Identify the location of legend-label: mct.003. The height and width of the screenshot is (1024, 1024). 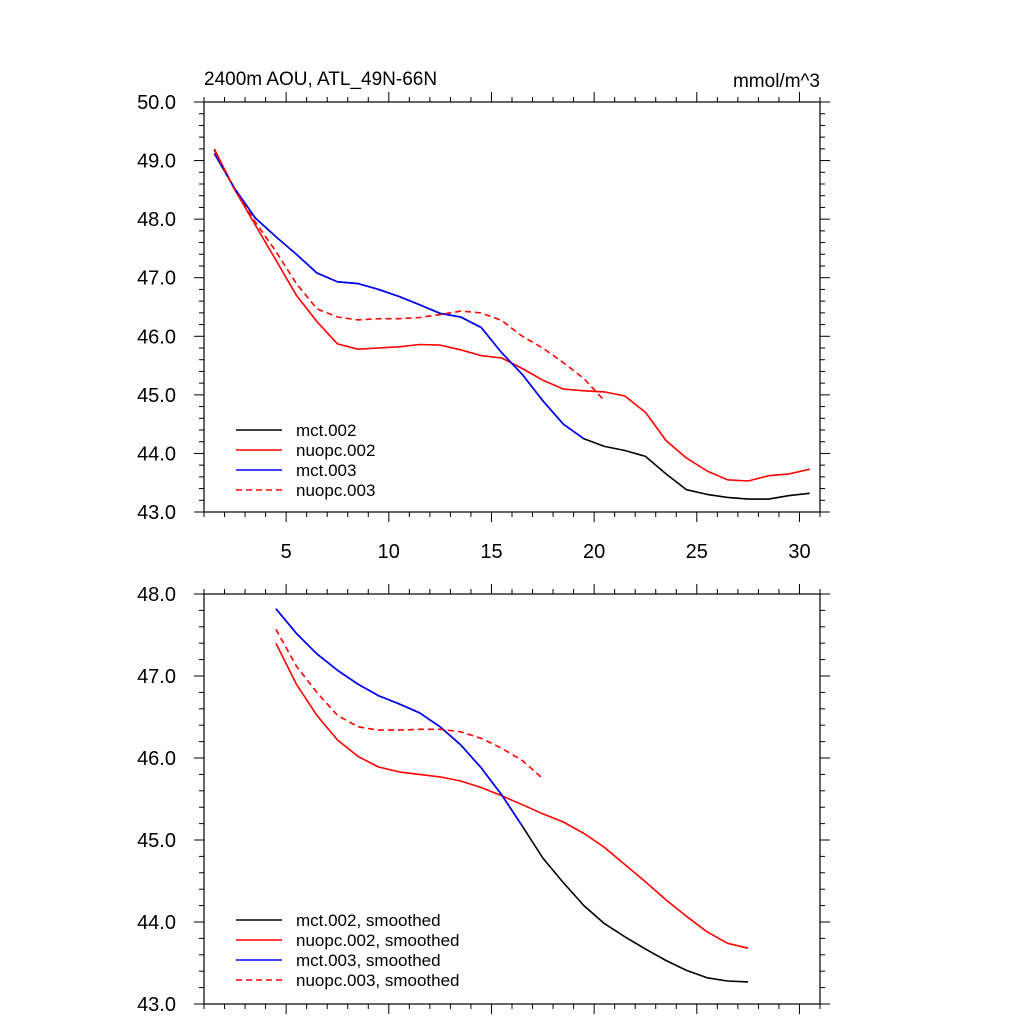
(326, 470).